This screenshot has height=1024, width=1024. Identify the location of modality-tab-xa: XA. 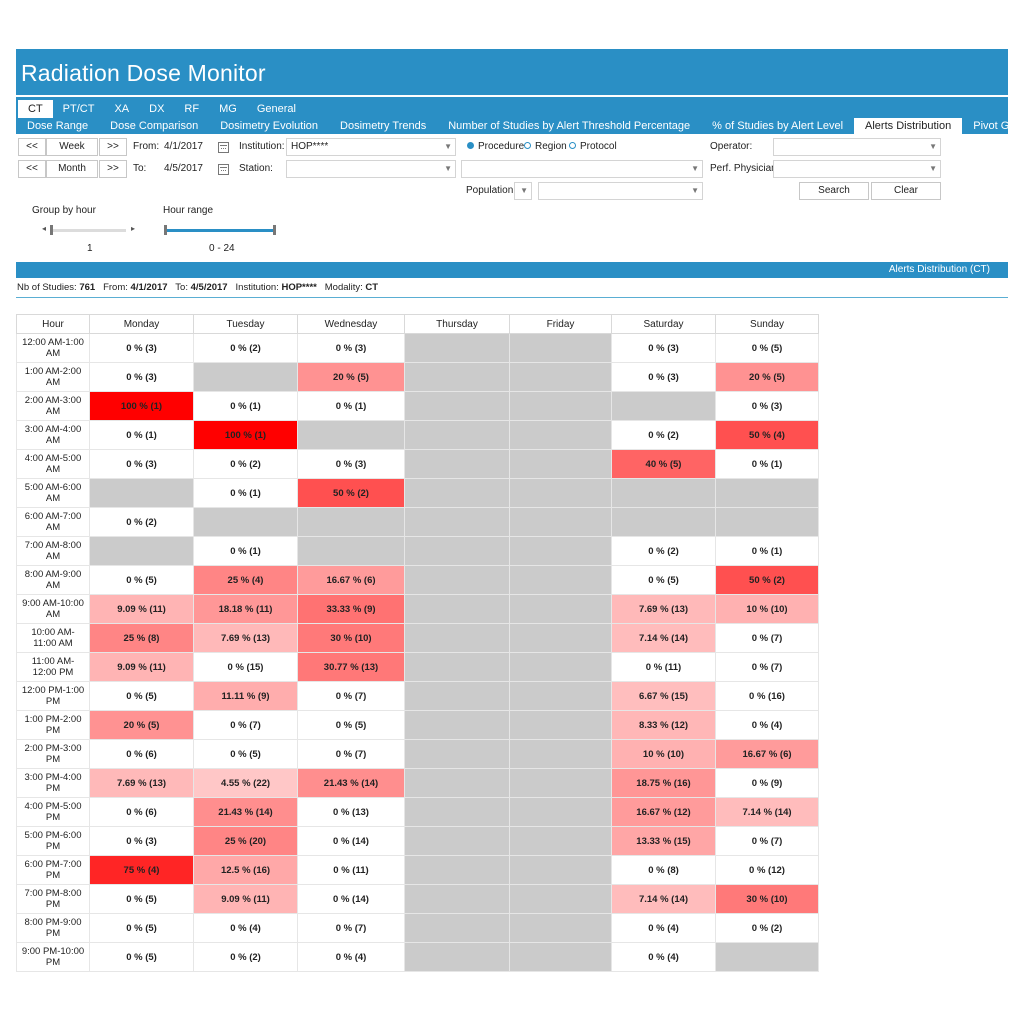
(122, 109).